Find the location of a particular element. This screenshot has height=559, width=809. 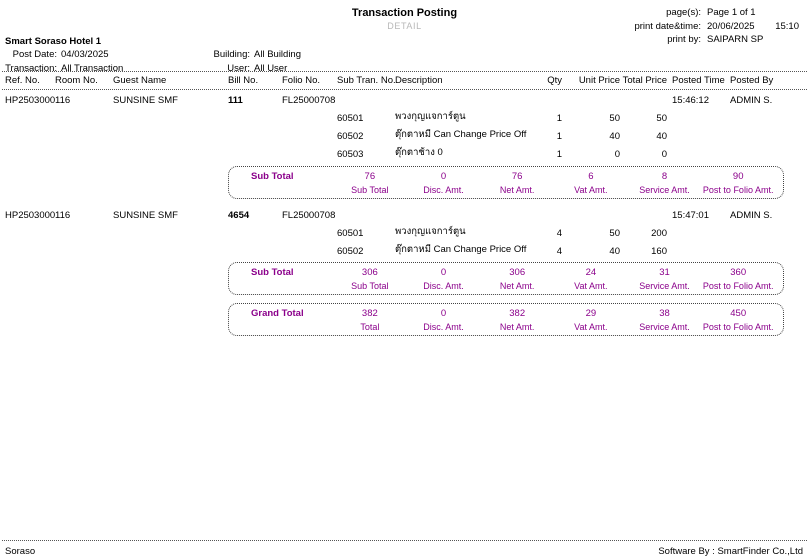

col-guest-name: Guest Name is located at coordinates (140, 80).